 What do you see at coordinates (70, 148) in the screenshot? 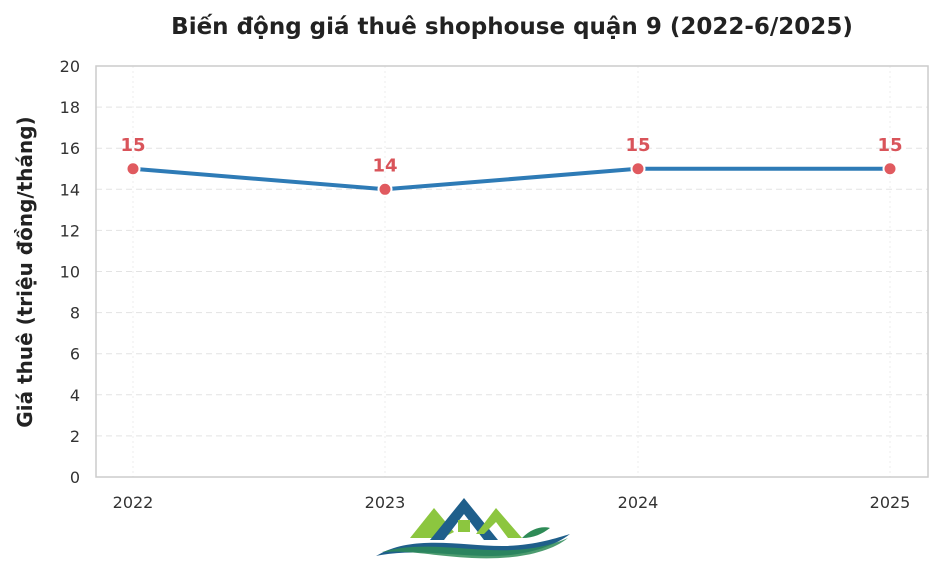
I see `y-tick-label: 16` at bounding box center [70, 148].